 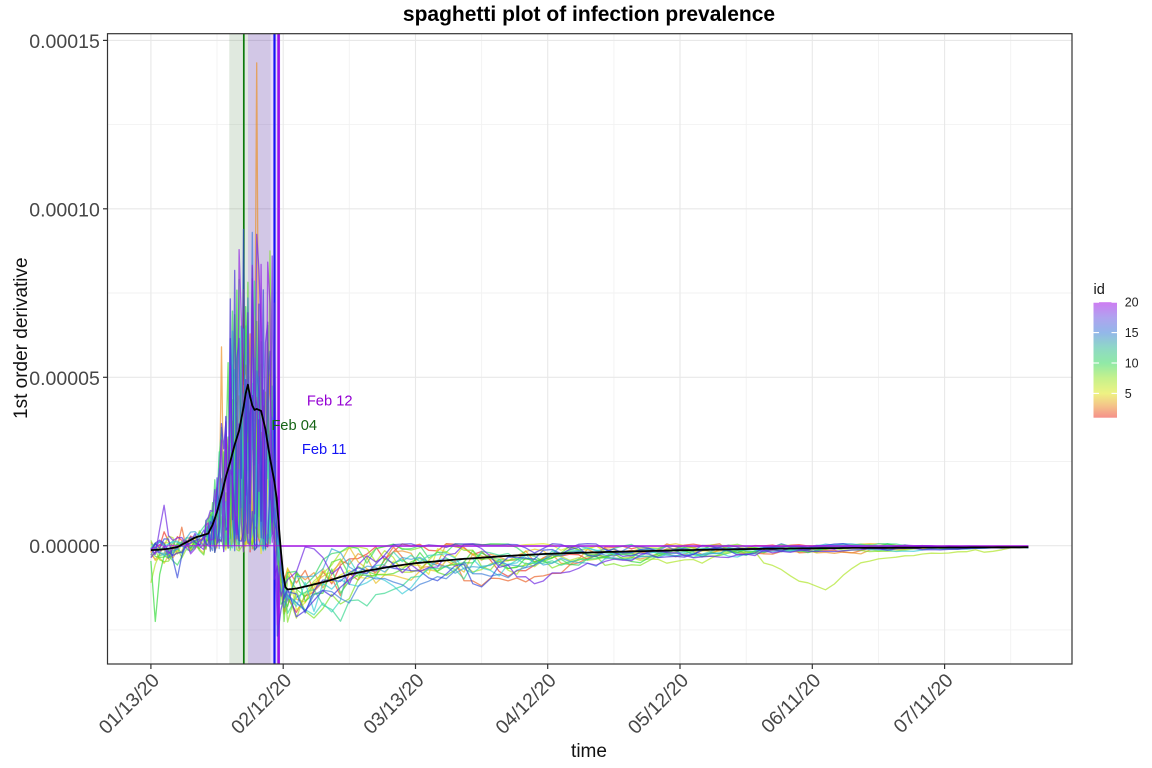 I want to click on svg-text: time, so click(x=589, y=751).